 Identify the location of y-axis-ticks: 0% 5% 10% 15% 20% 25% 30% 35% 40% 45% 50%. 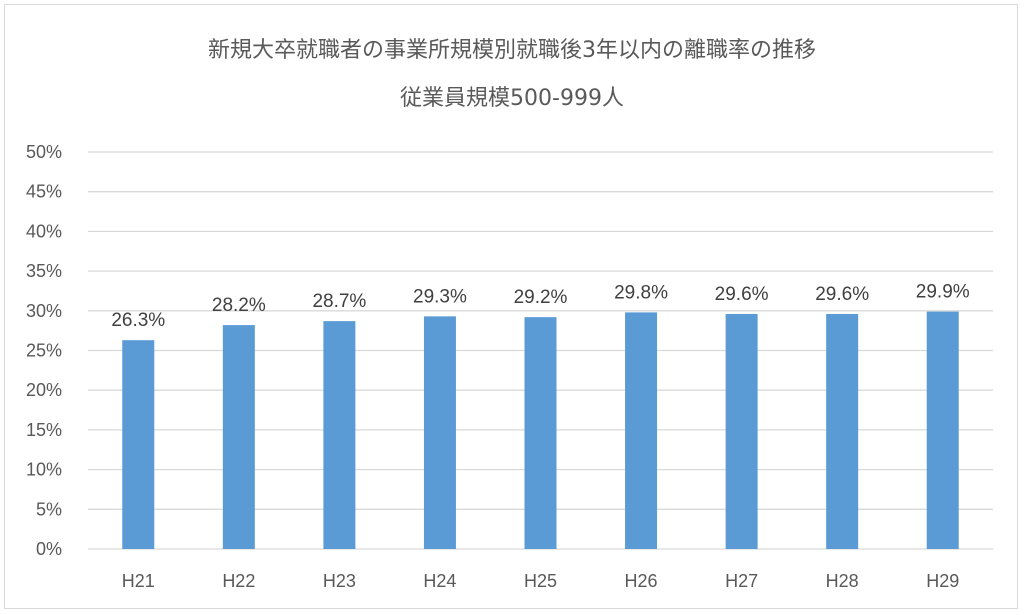
(44, 350).